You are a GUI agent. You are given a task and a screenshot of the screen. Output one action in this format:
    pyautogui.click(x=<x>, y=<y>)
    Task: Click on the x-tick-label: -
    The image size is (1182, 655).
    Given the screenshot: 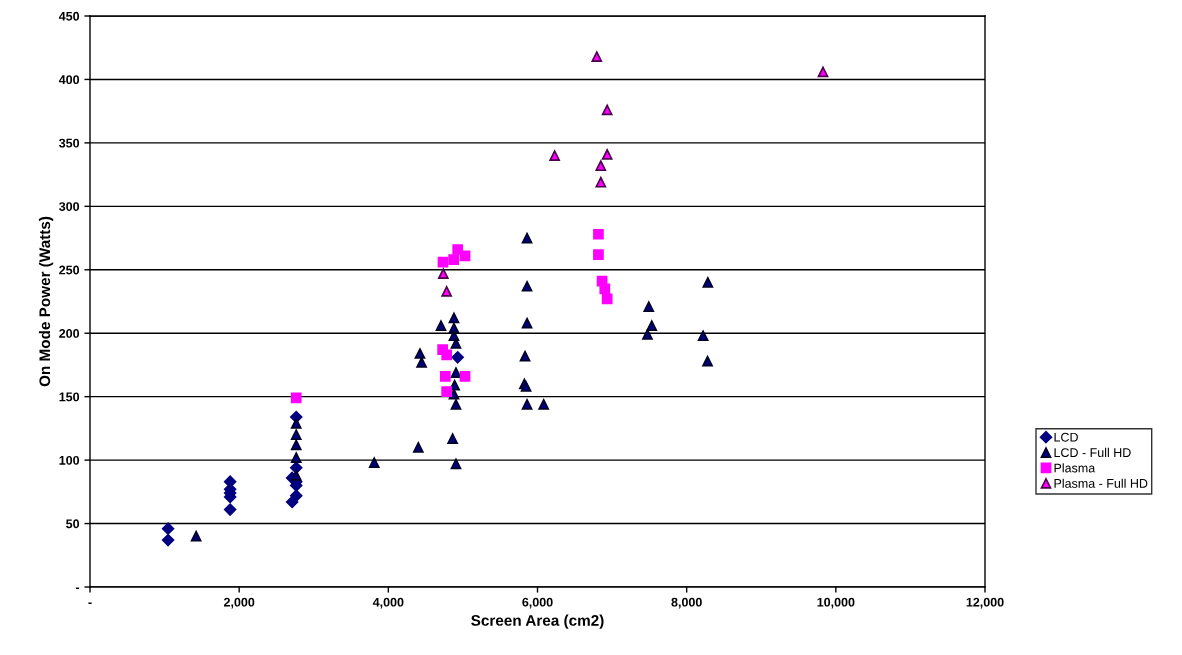 What is the action you would take?
    pyautogui.click(x=90, y=603)
    